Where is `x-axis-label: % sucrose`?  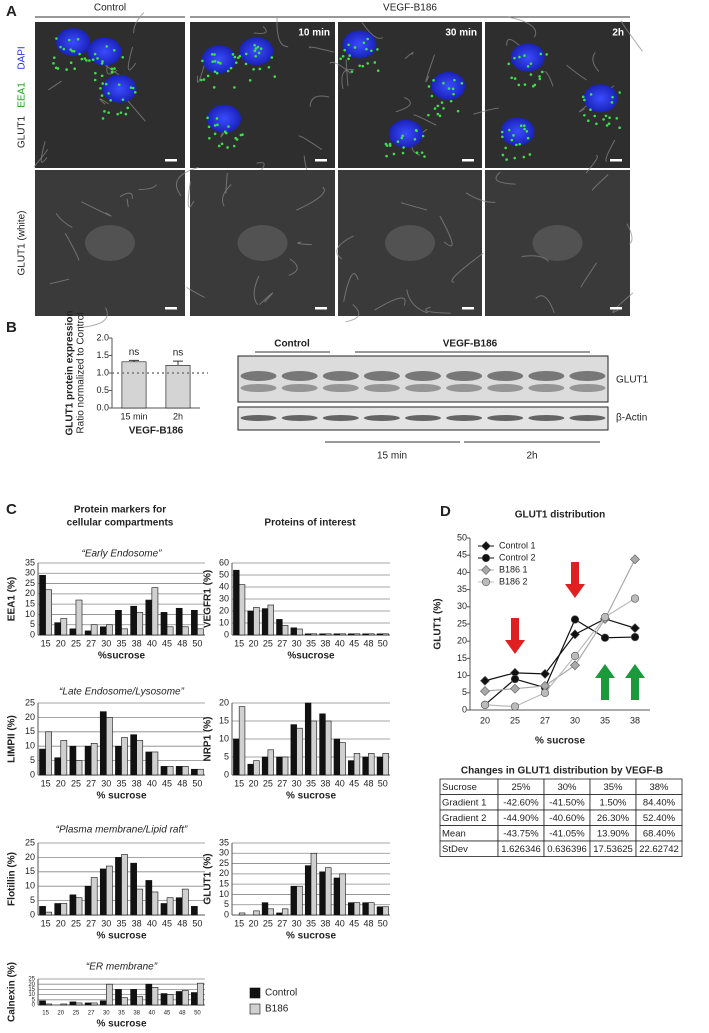 x-axis-label: % sucrose is located at coordinates (121, 796).